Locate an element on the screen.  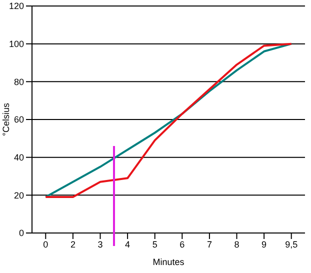
y-tick-label: 80 is located at coordinates (19, 81).